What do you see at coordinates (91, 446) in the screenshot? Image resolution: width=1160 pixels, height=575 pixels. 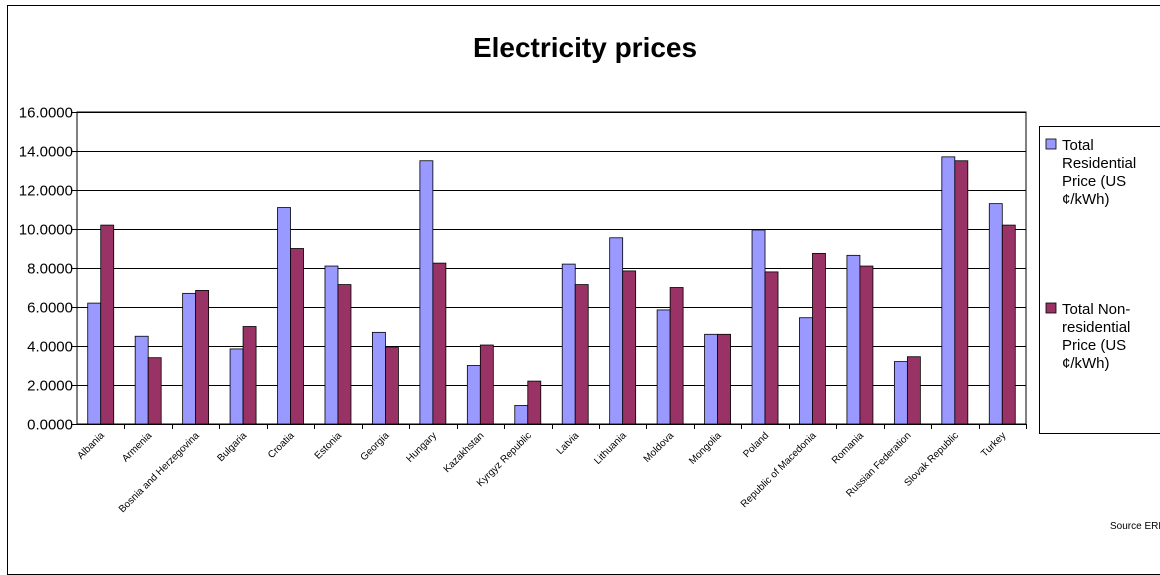 I see `x-tick-label: Albania` at bounding box center [91, 446].